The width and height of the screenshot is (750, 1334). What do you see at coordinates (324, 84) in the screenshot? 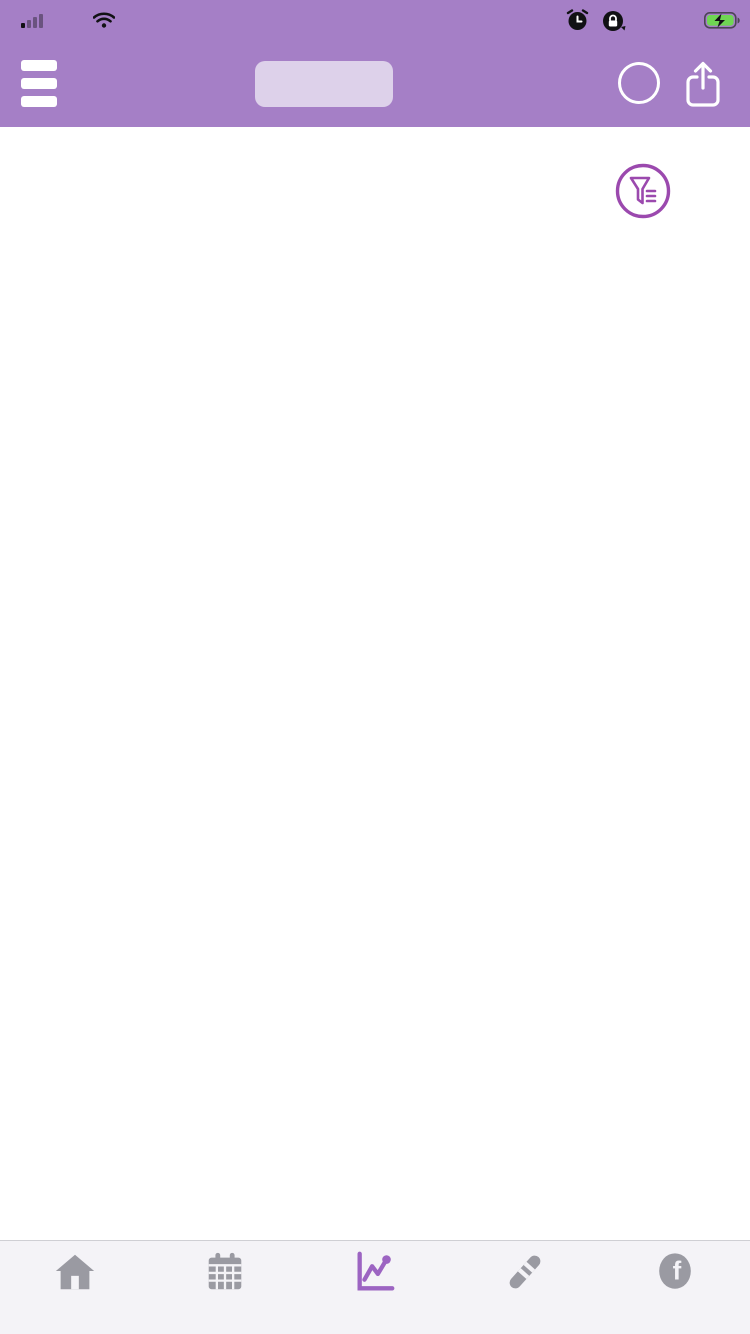
I see `view-table-button` at bounding box center [324, 84].